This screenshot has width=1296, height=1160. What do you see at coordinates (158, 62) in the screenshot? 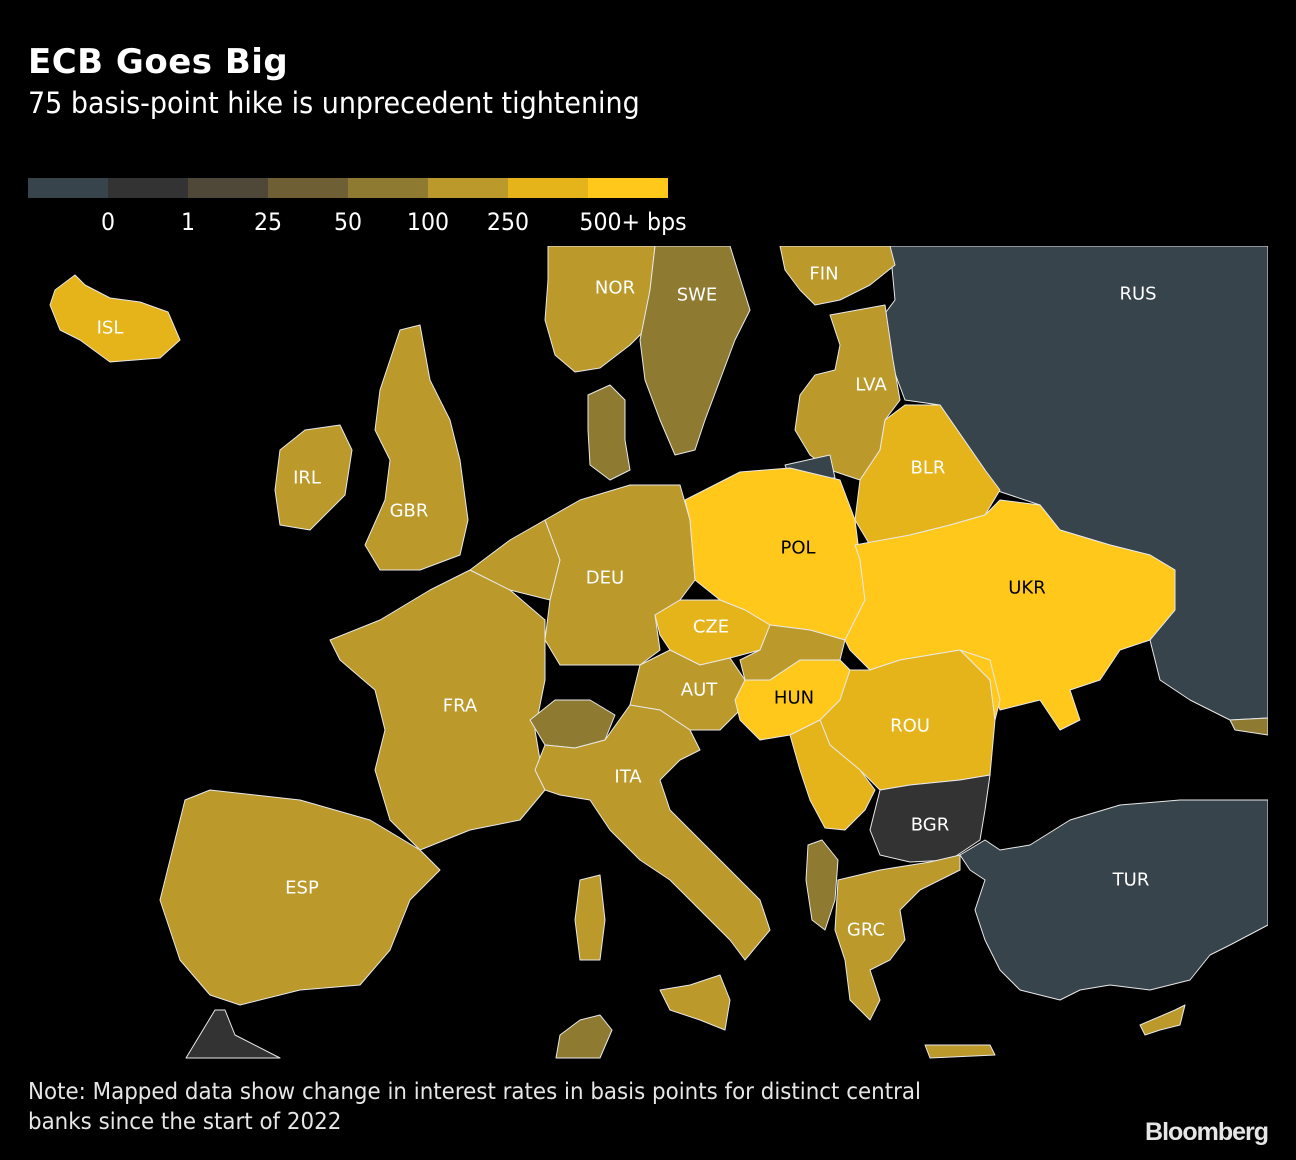
I see `chart-title: ECB Goes Big` at bounding box center [158, 62].